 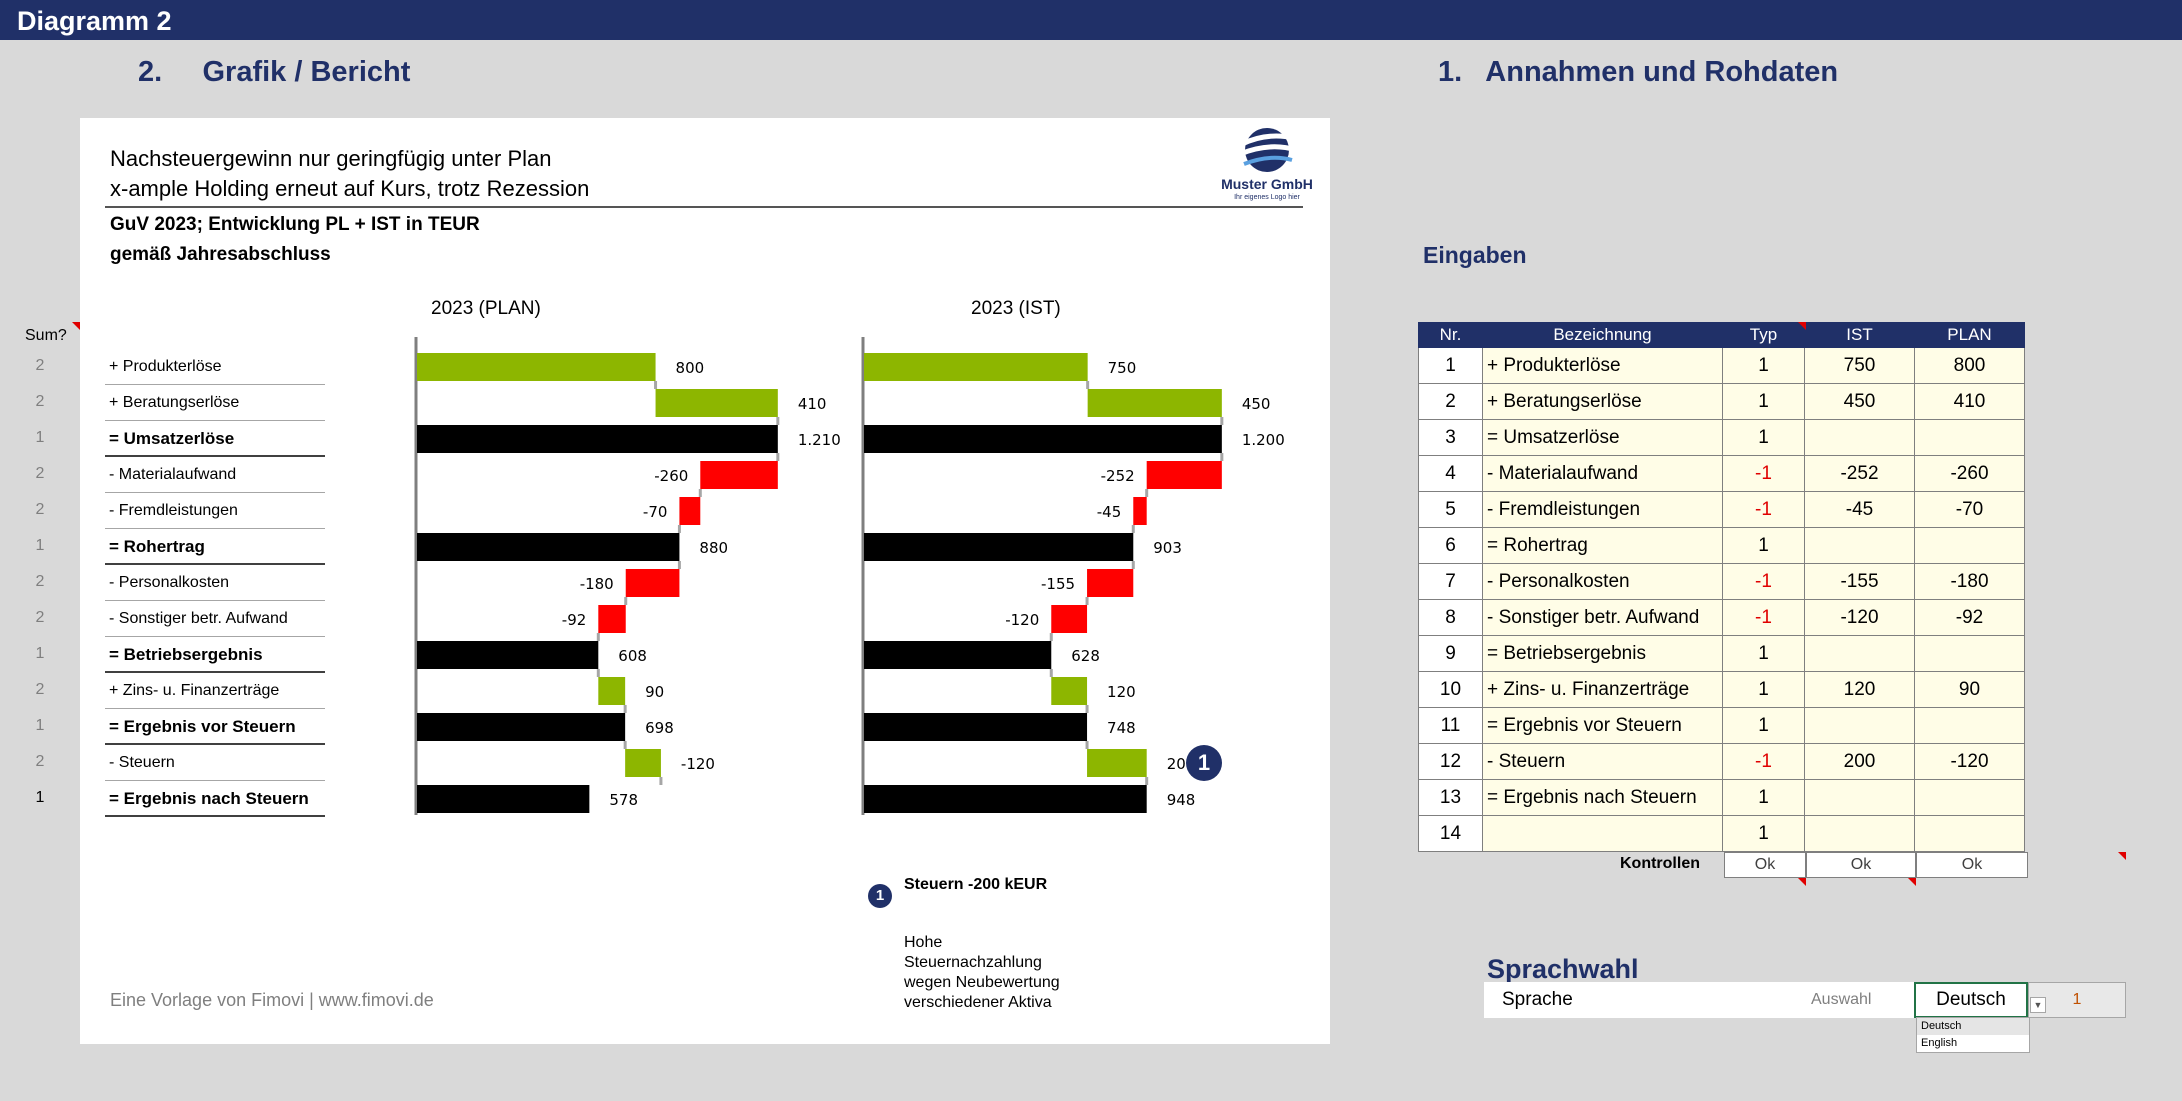 What do you see at coordinates (1602, 761) in the screenshot?
I see `cell-bez: - Steuern` at bounding box center [1602, 761].